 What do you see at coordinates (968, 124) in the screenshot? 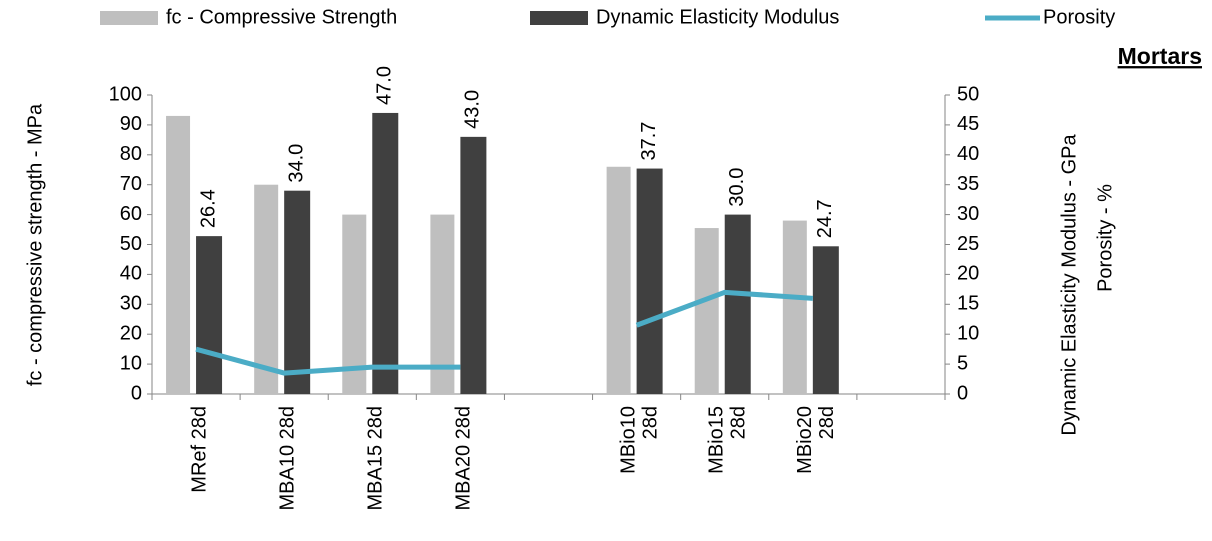
I see `y2-tick-label: 45` at bounding box center [968, 124].